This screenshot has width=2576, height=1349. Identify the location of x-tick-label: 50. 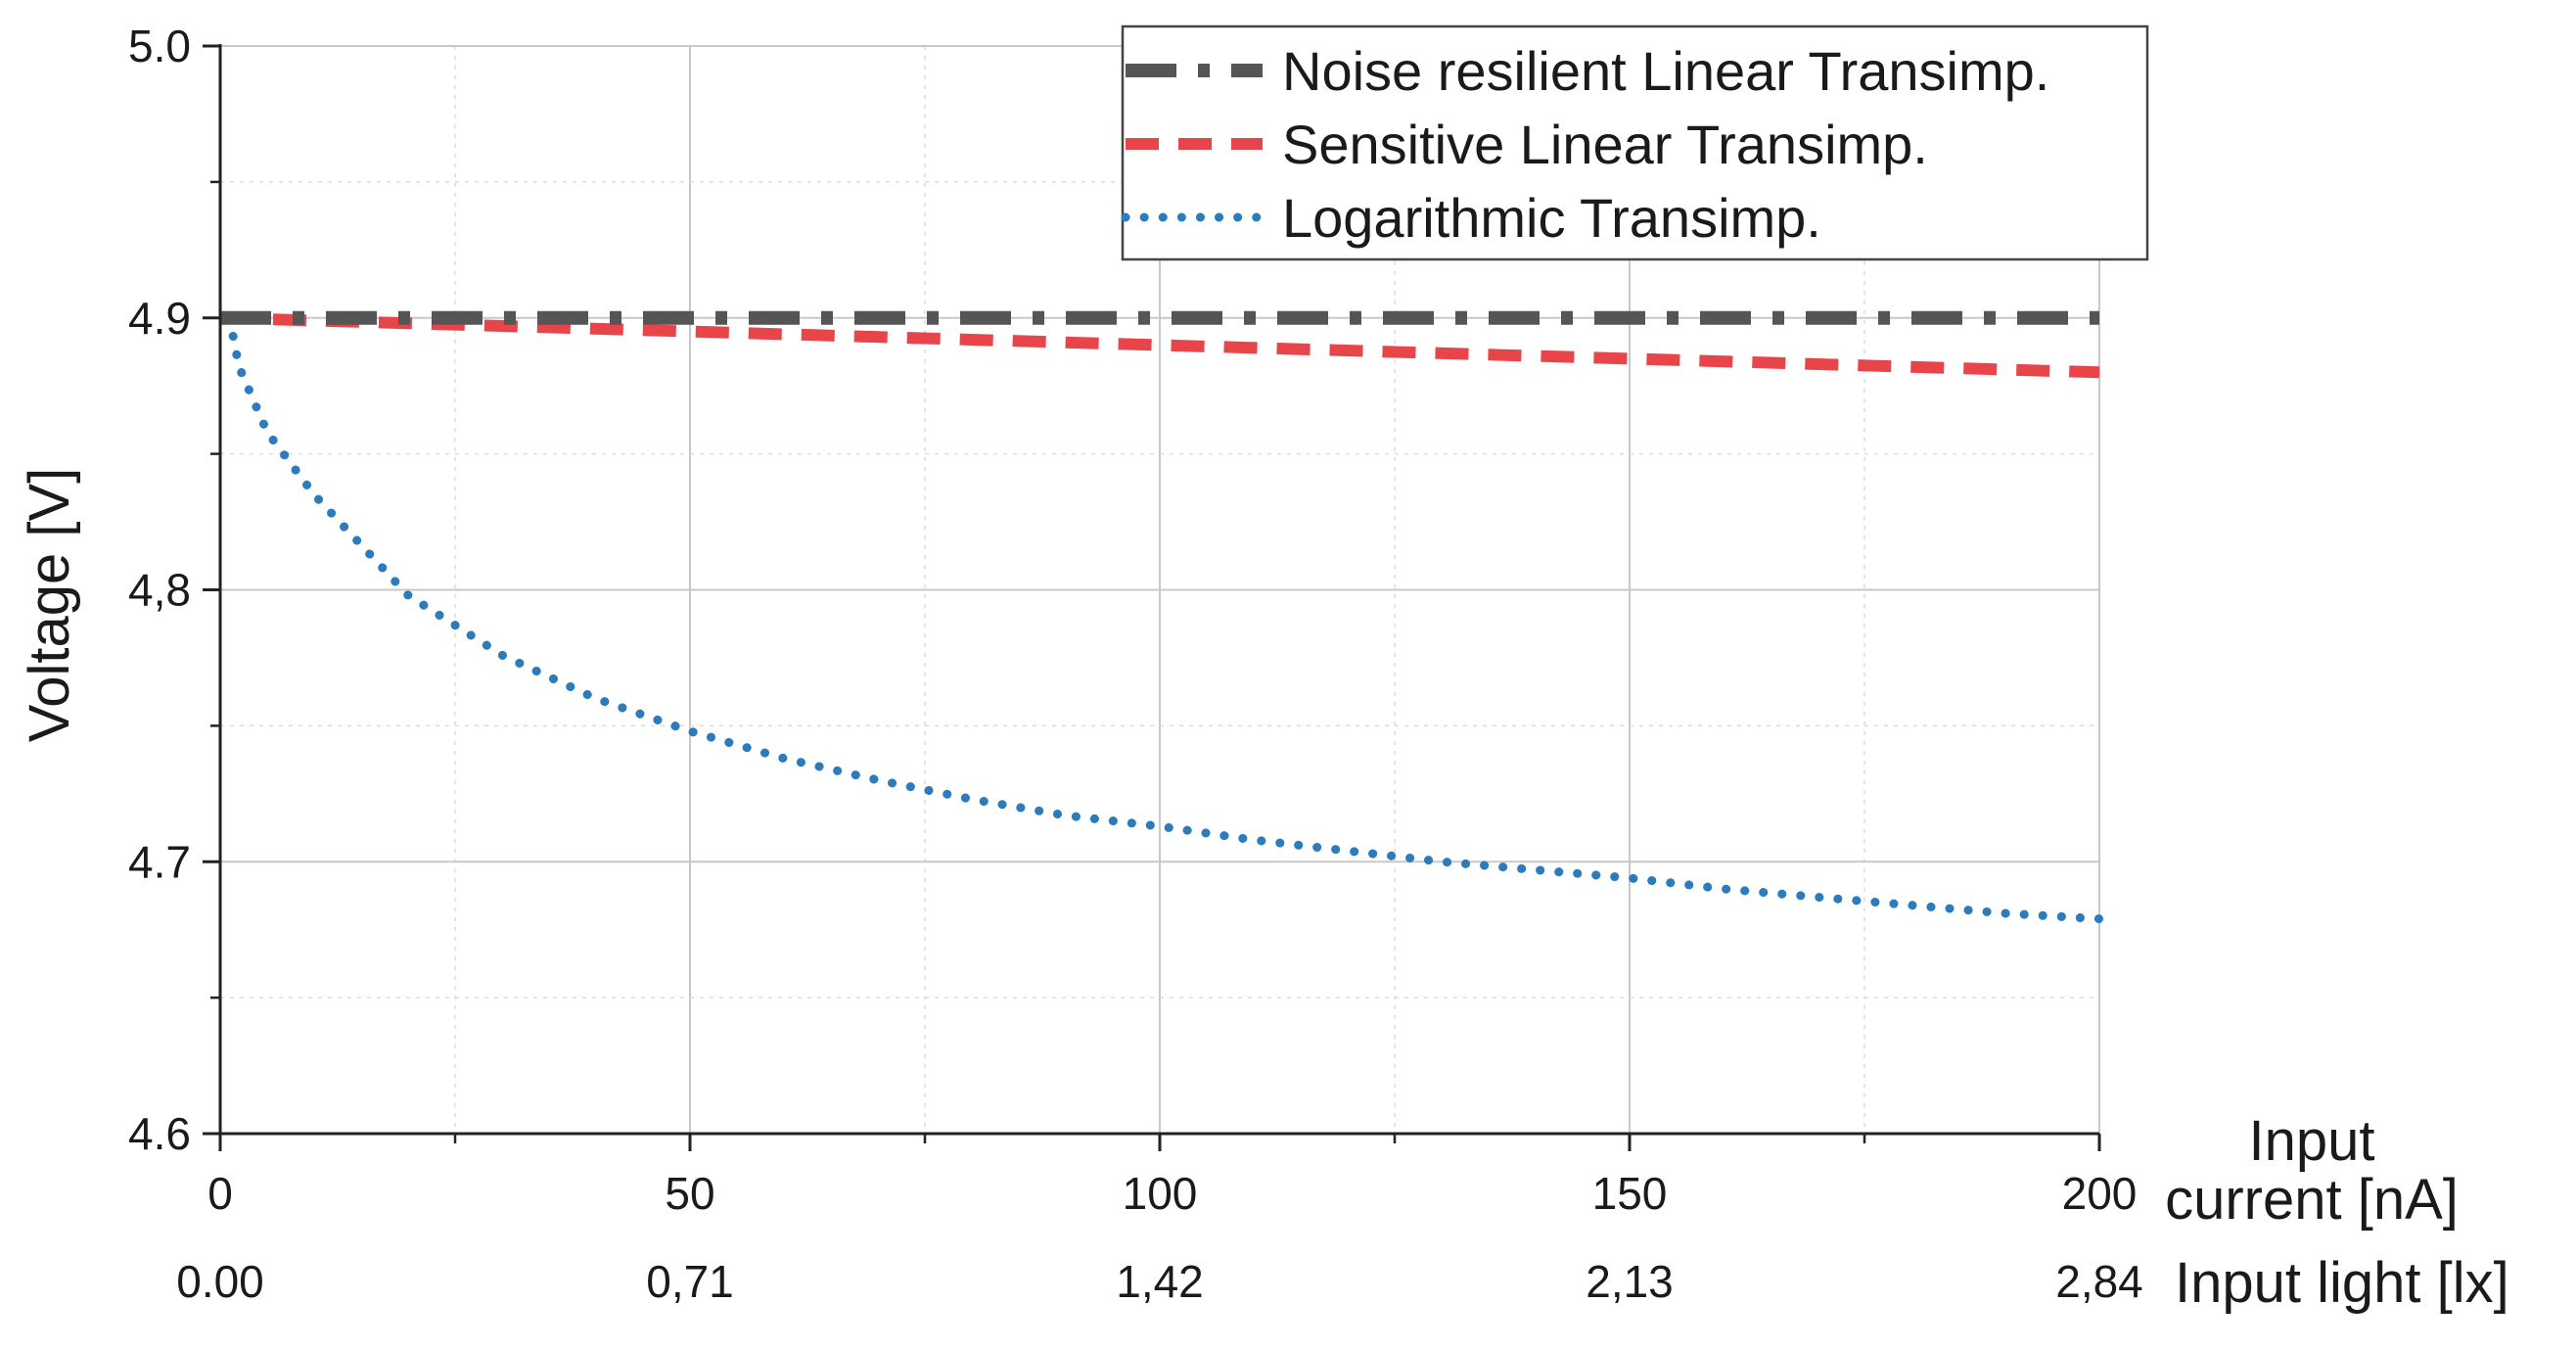
(689, 1193).